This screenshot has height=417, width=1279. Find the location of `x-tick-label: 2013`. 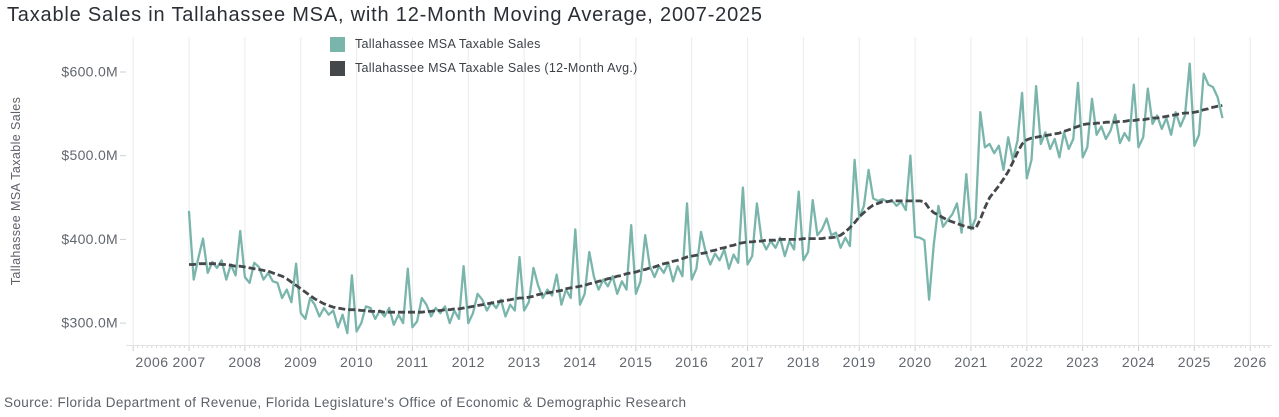

x-tick-label: 2013 is located at coordinates (524, 362).